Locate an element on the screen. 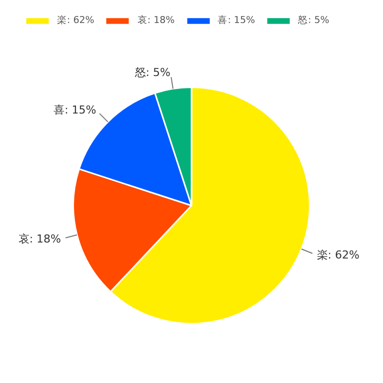  slice-label: 哀: 18% is located at coordinates (39, 239).